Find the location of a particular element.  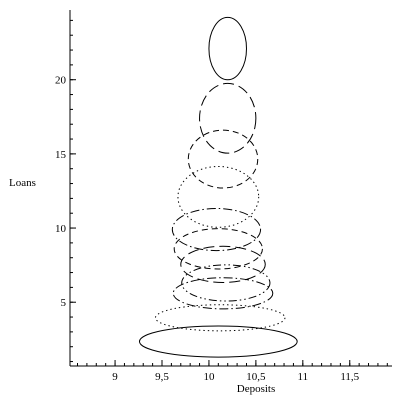

y-axis-label: Loans is located at coordinates (22, 183).